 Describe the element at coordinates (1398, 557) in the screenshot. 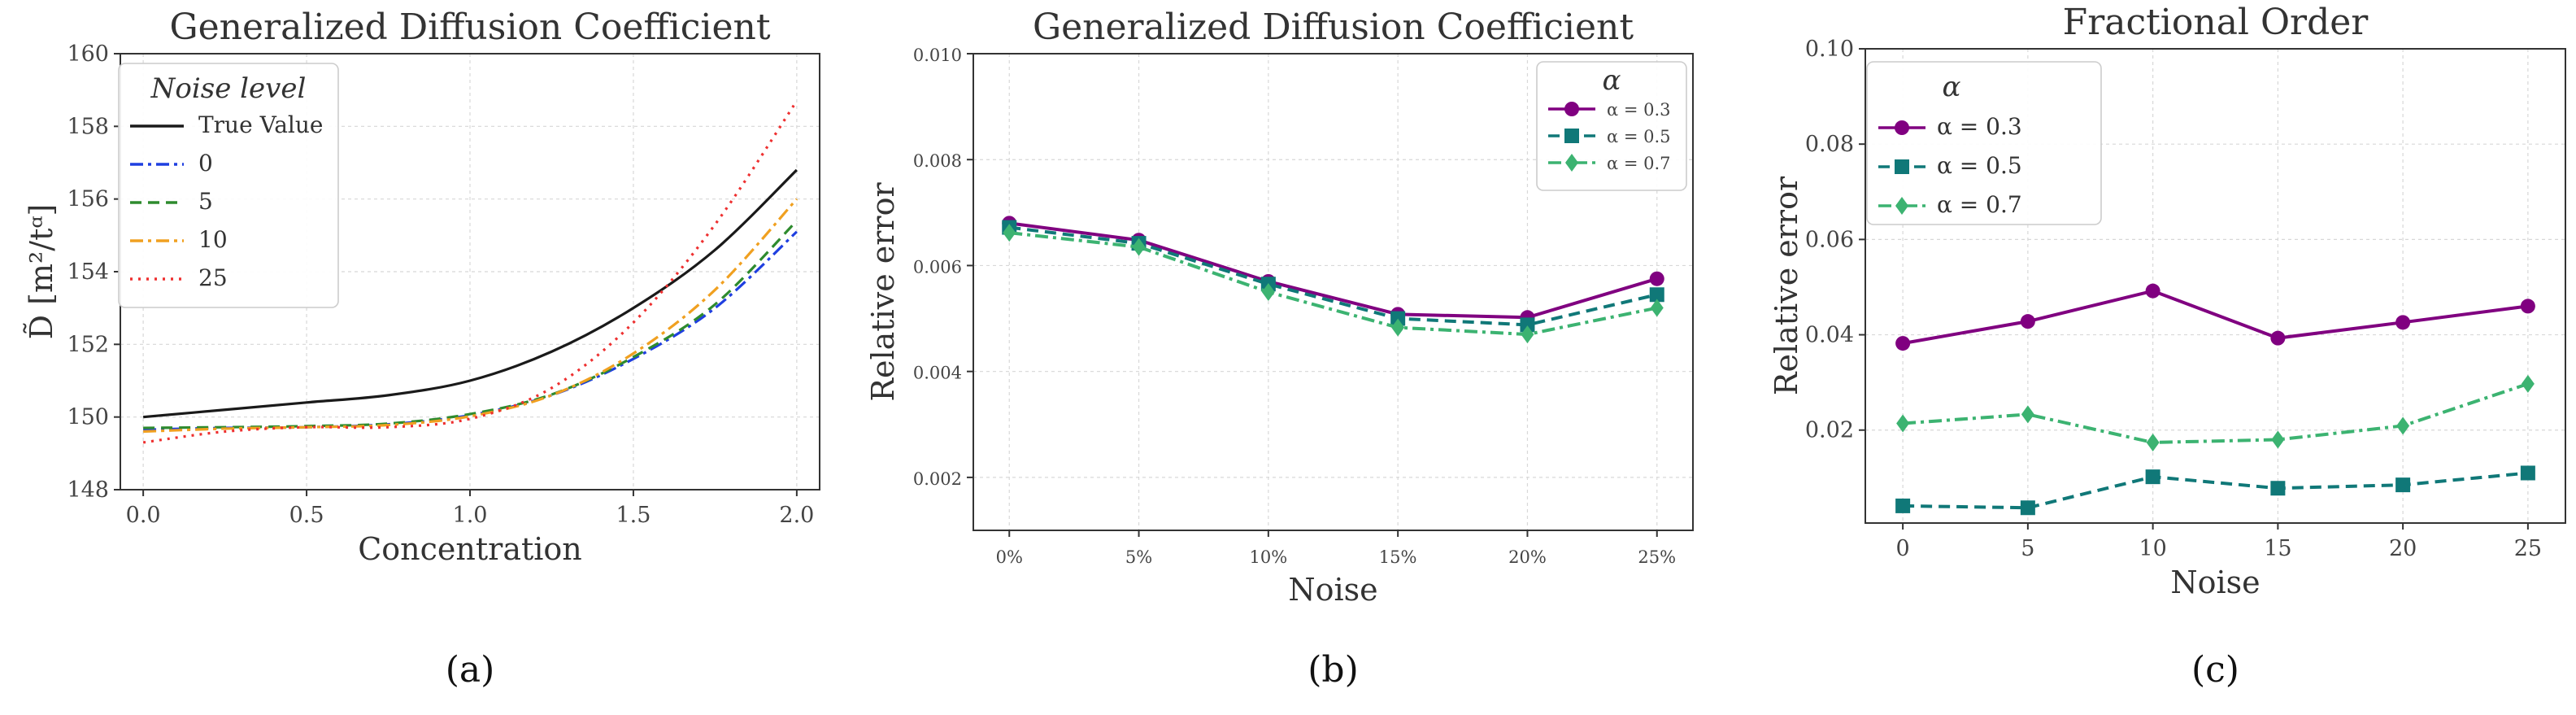

I see `x-tick-label: 15%` at that location.